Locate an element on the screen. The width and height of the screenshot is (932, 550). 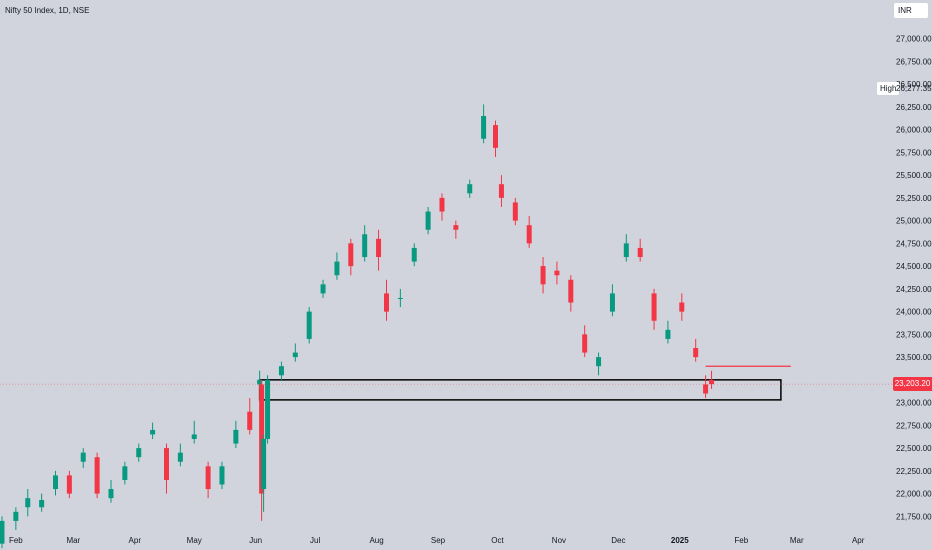
price-tick-label: 23,000.00 is located at coordinates (914, 403).